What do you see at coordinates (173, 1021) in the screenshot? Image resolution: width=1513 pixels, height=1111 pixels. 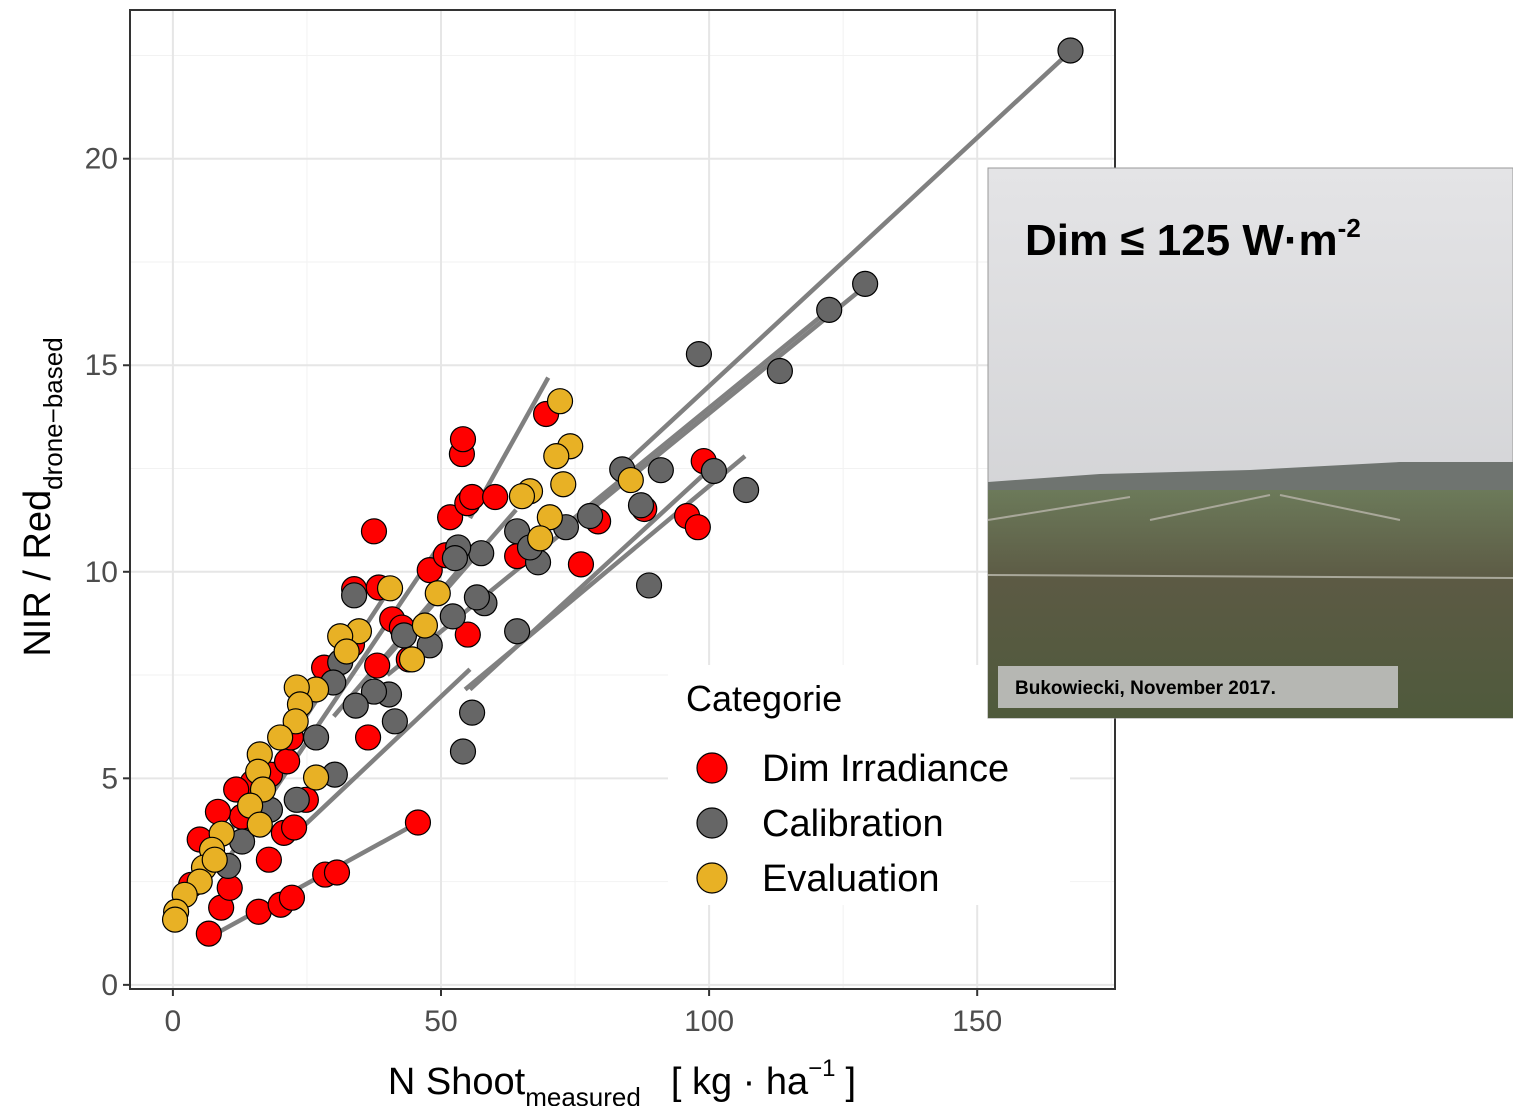 I see `x-tick-label: 0` at bounding box center [173, 1021].